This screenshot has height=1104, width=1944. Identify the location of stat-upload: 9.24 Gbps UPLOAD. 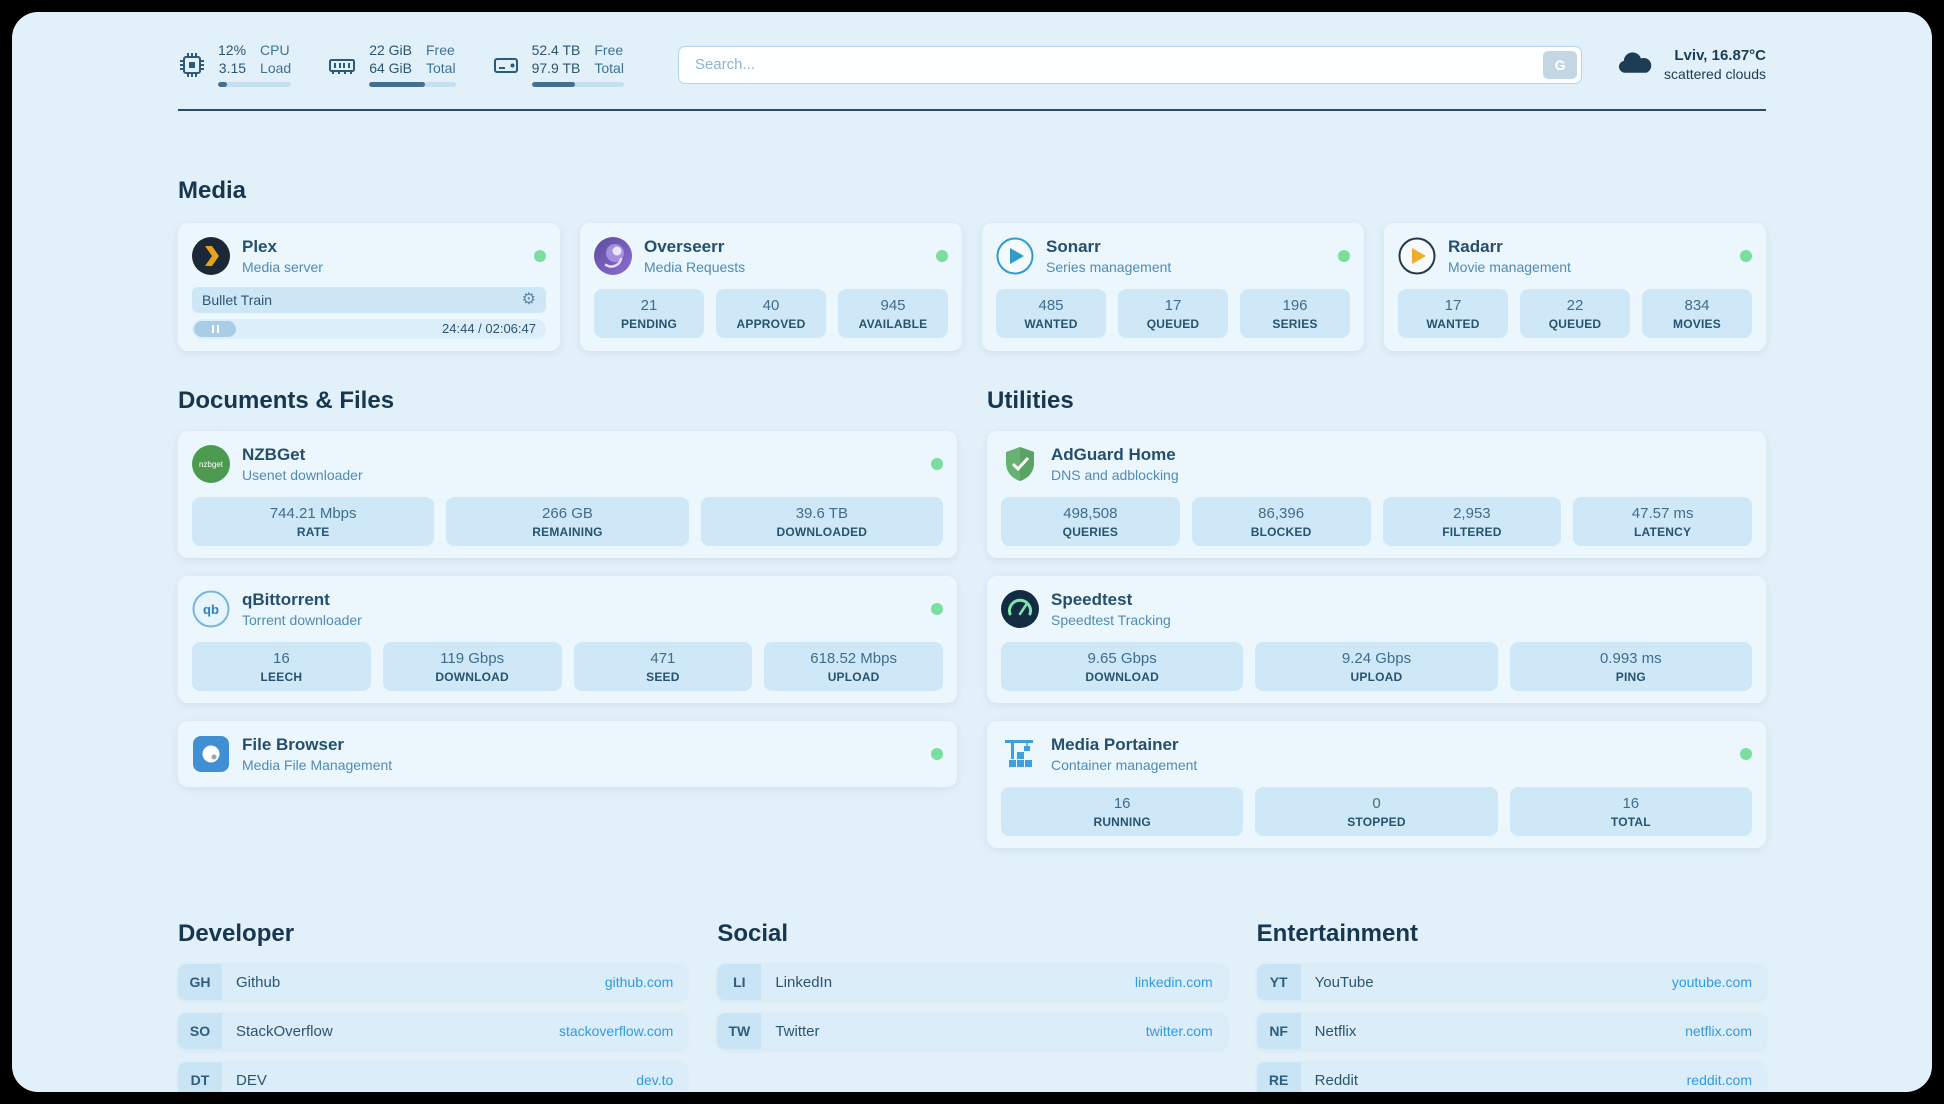
(1376, 666).